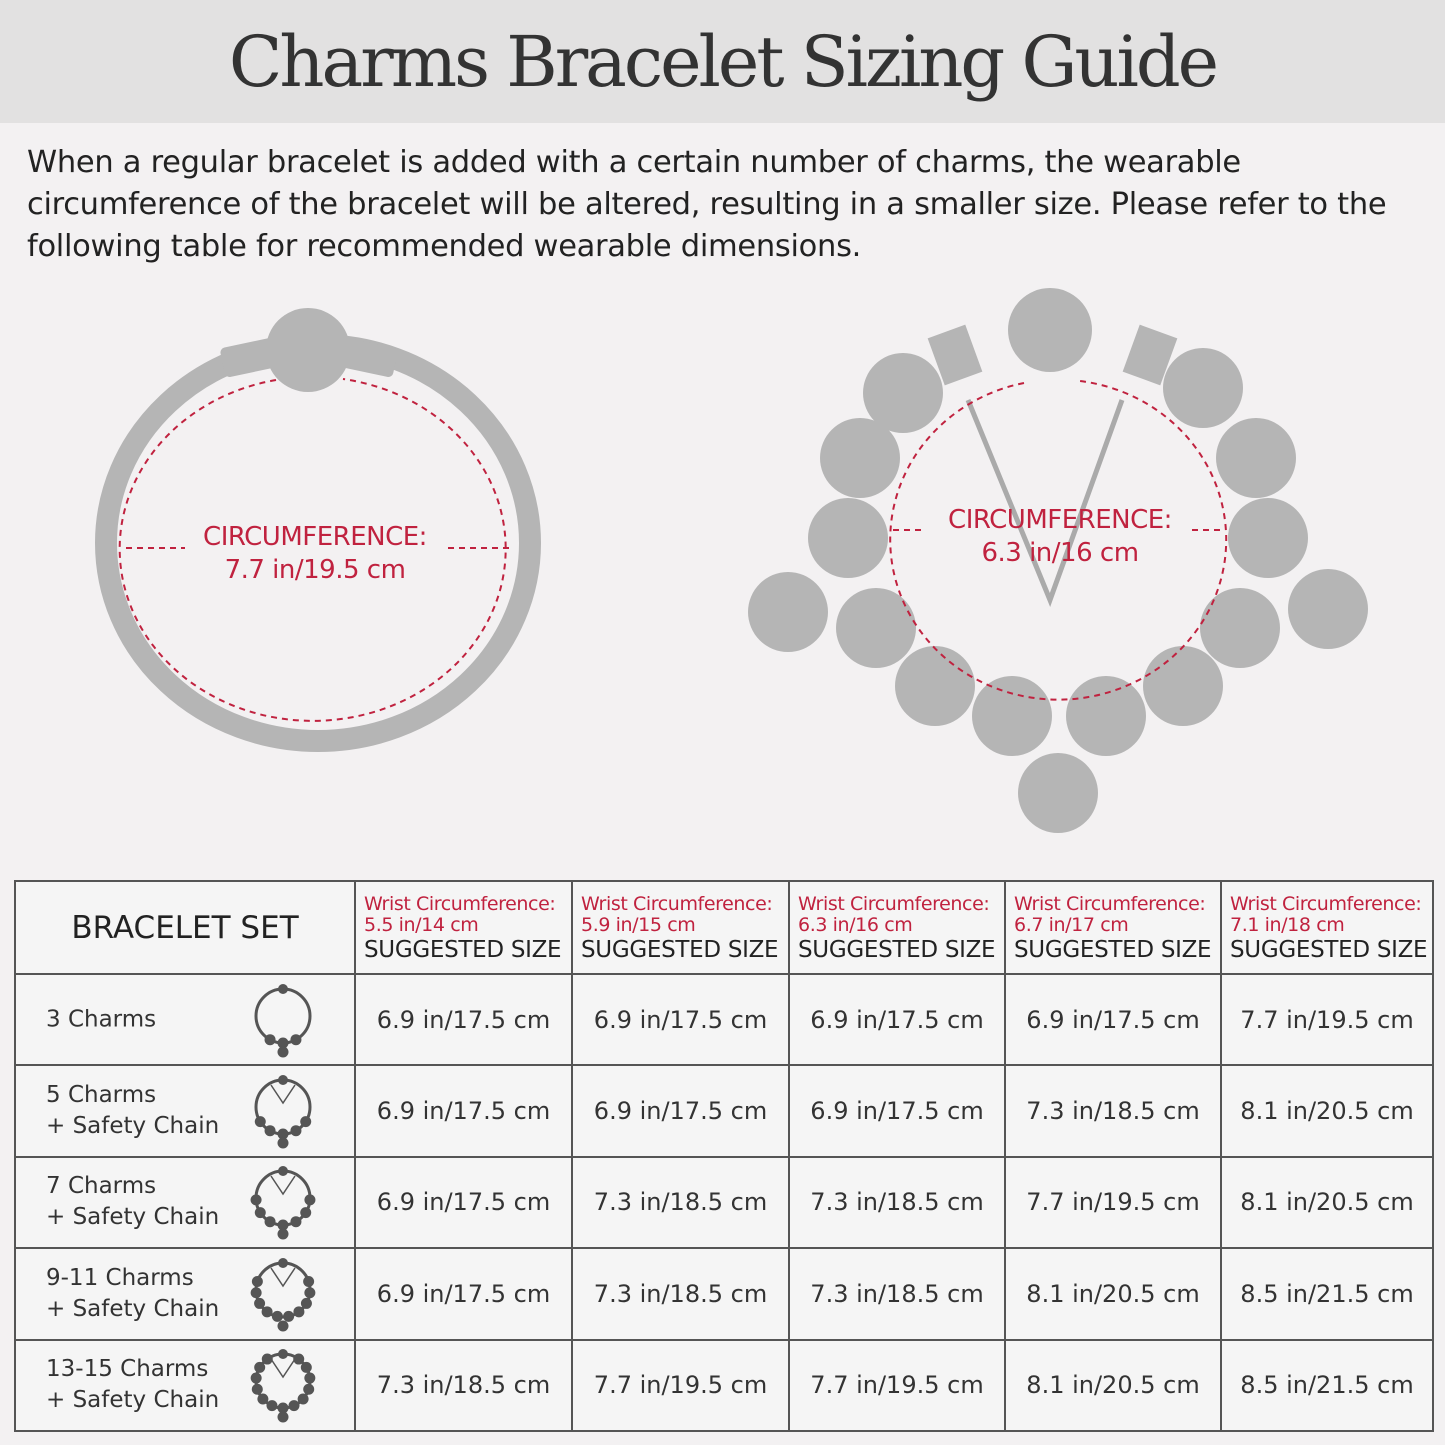 The image size is (1445, 1445). What do you see at coordinates (101, 1186) in the screenshot?
I see `charm-count: 7 Charms` at bounding box center [101, 1186].